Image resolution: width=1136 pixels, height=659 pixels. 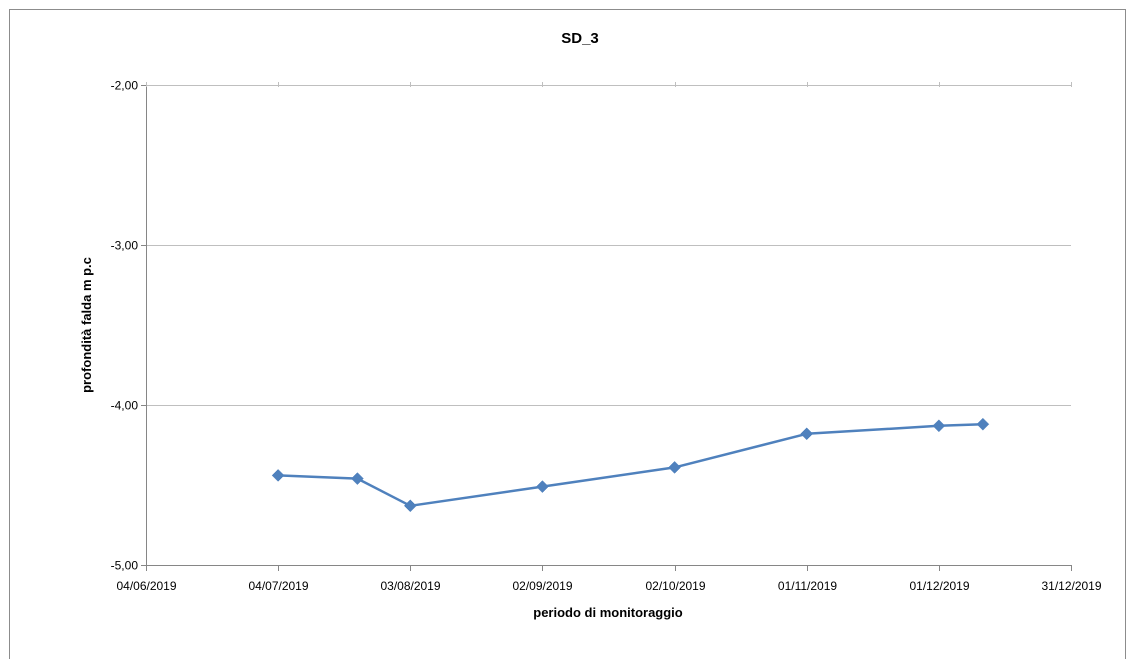 I want to click on series-group, so click(x=630, y=465).